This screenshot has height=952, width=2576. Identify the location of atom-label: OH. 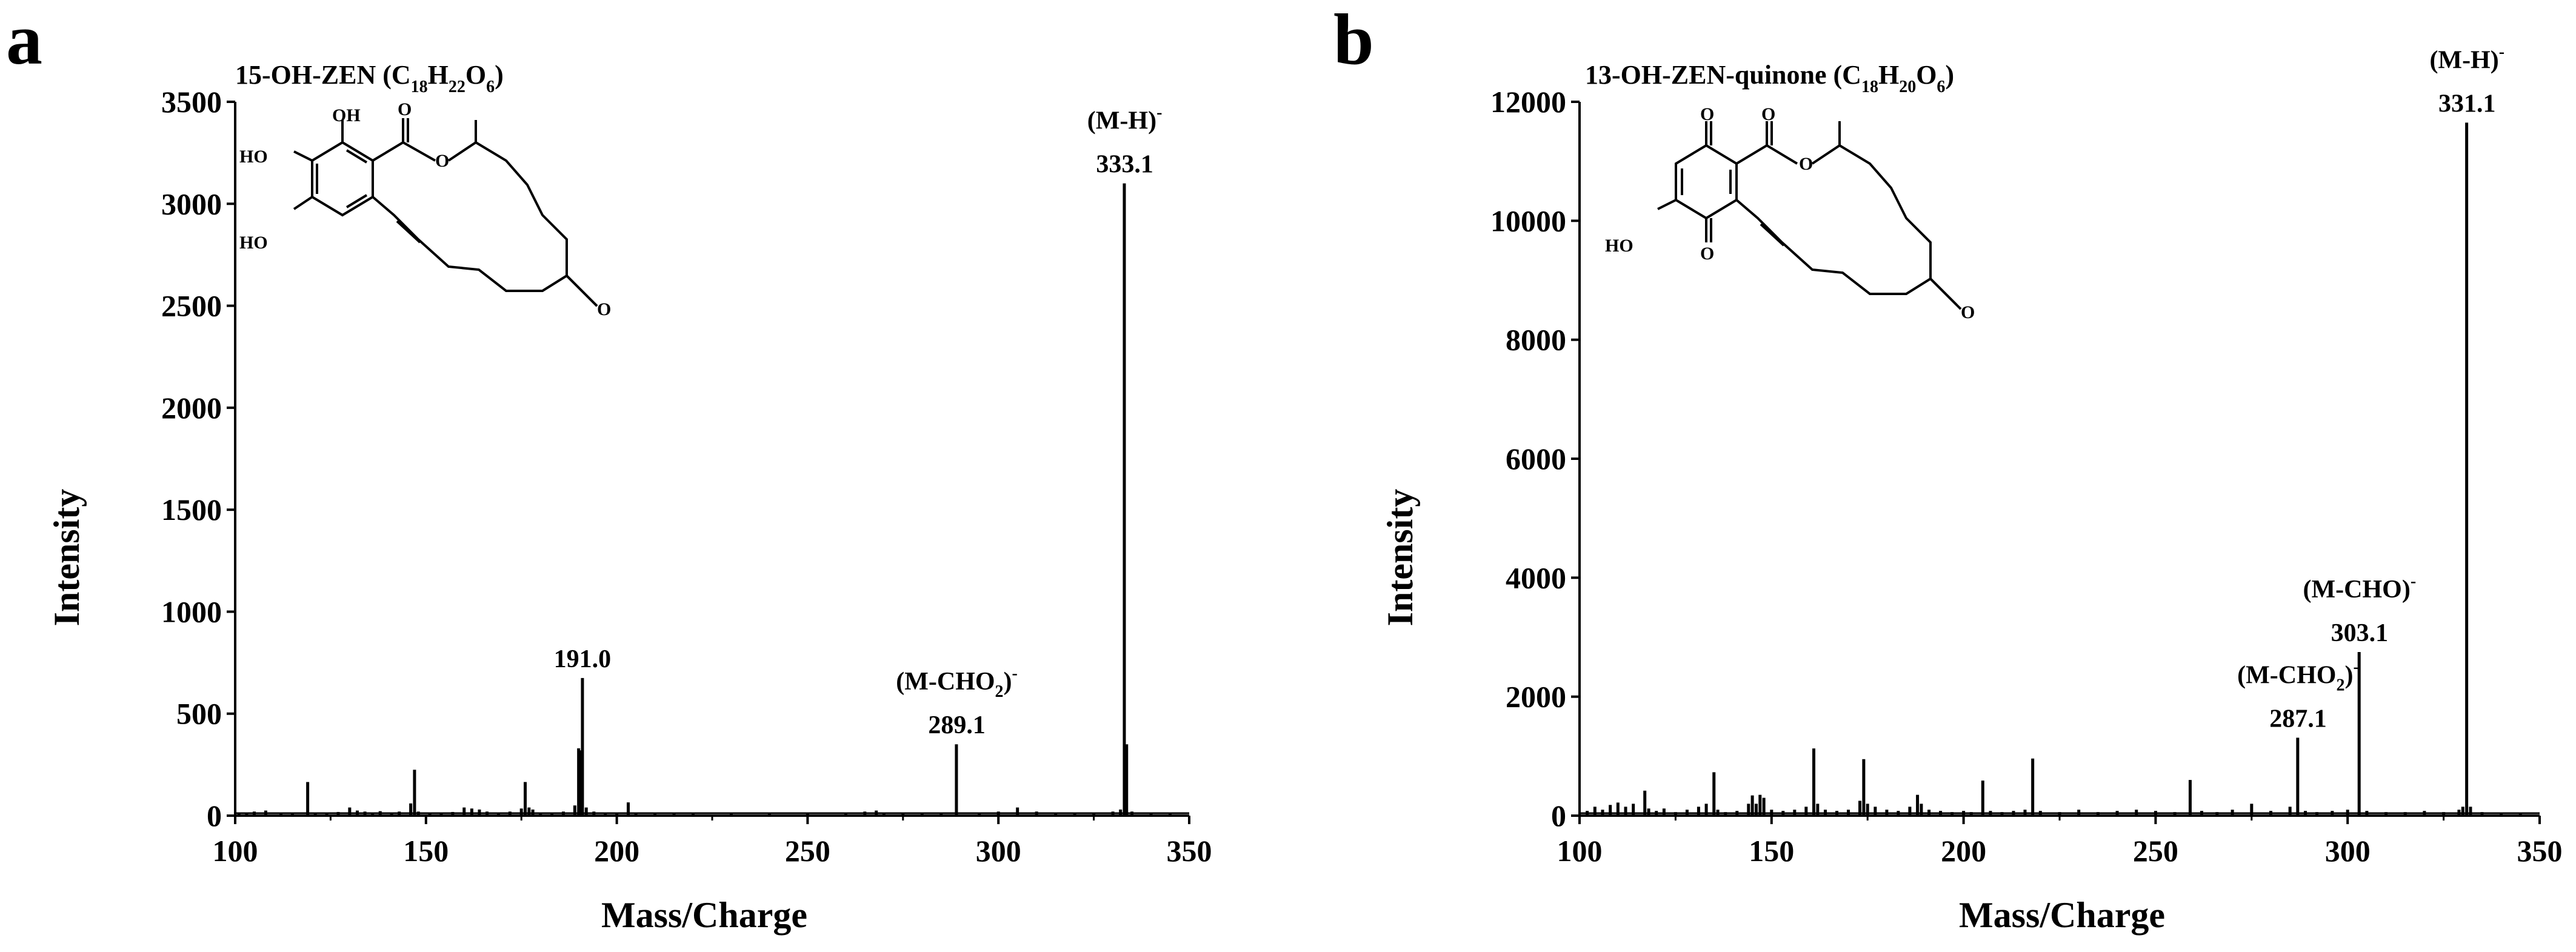
(346, 115).